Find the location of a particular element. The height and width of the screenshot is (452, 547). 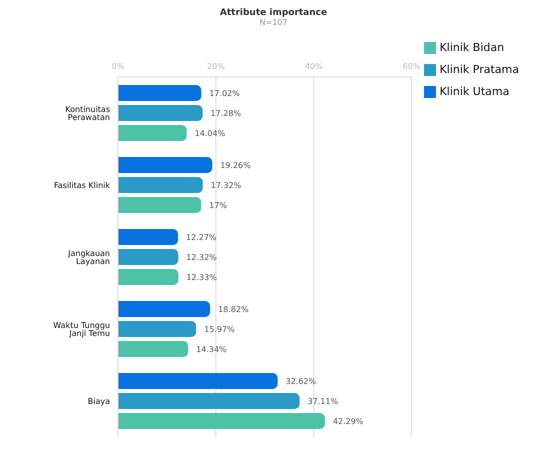

legend-label: Klinik Pratama is located at coordinates (479, 69).